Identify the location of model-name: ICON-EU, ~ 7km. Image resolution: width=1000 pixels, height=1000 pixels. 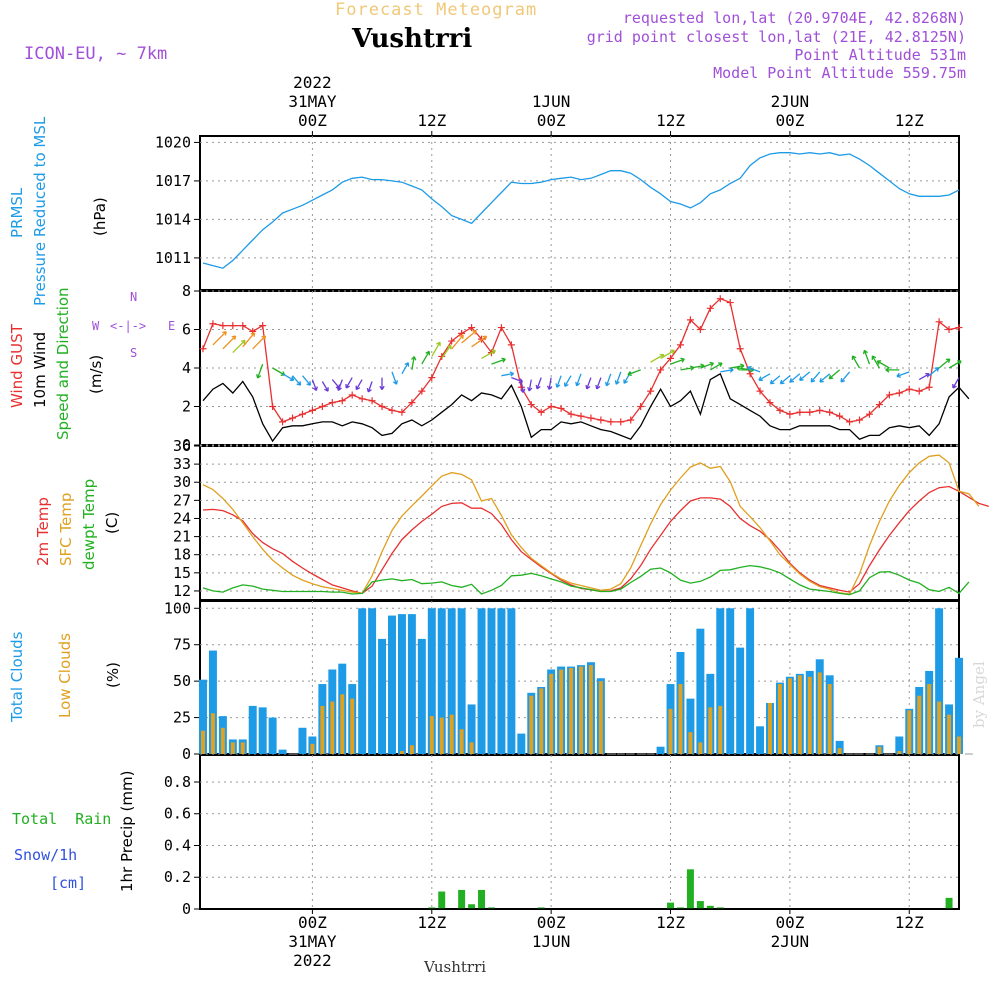
(96, 54).